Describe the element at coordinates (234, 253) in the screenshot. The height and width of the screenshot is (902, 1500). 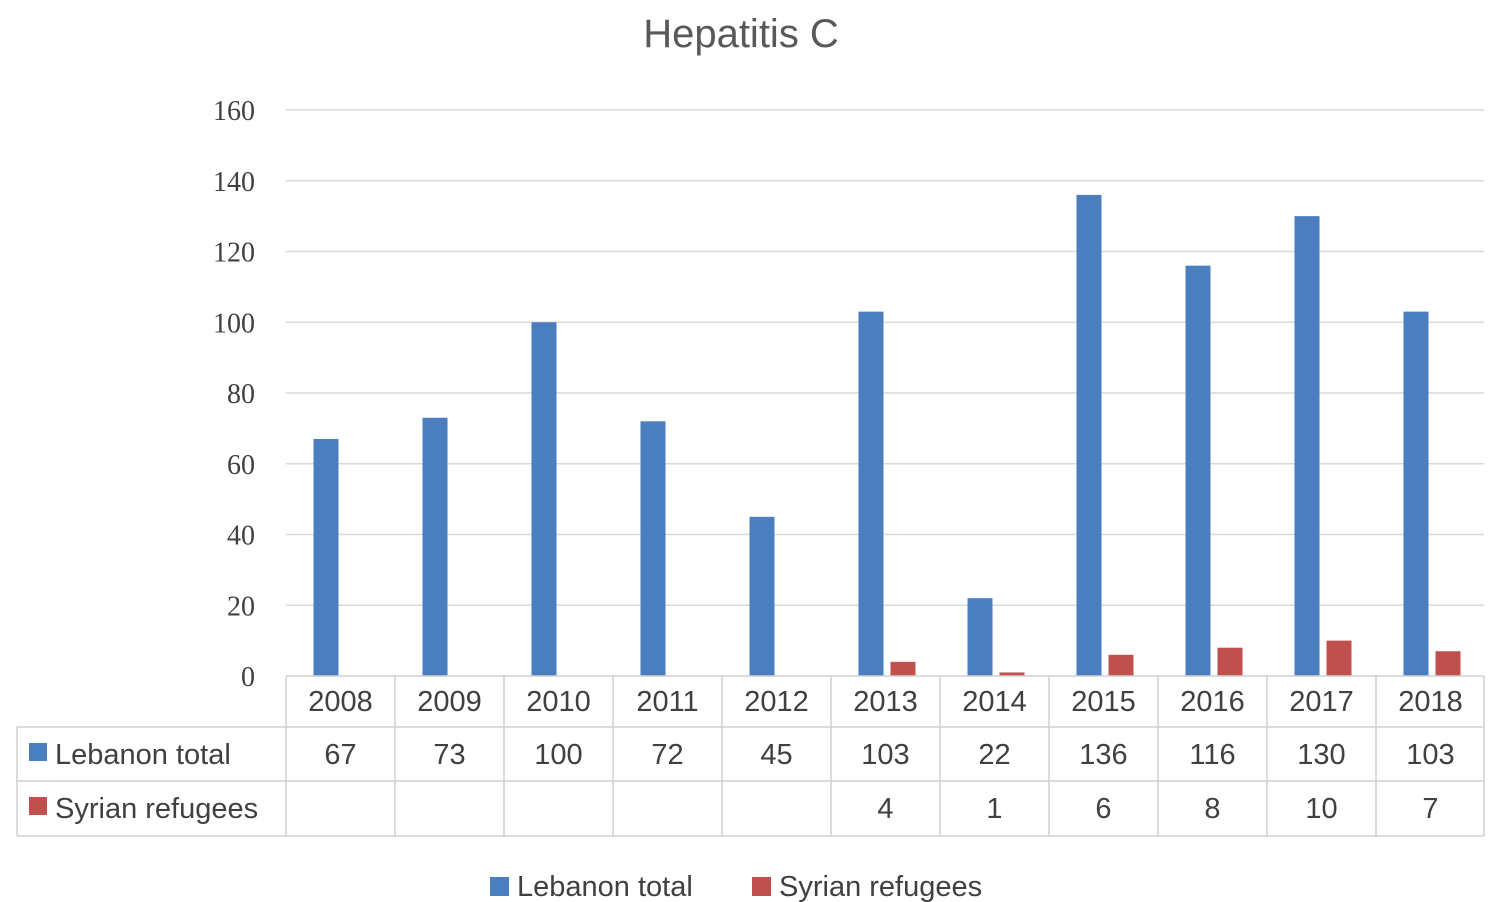
I see `y-tick-label: 120` at that location.